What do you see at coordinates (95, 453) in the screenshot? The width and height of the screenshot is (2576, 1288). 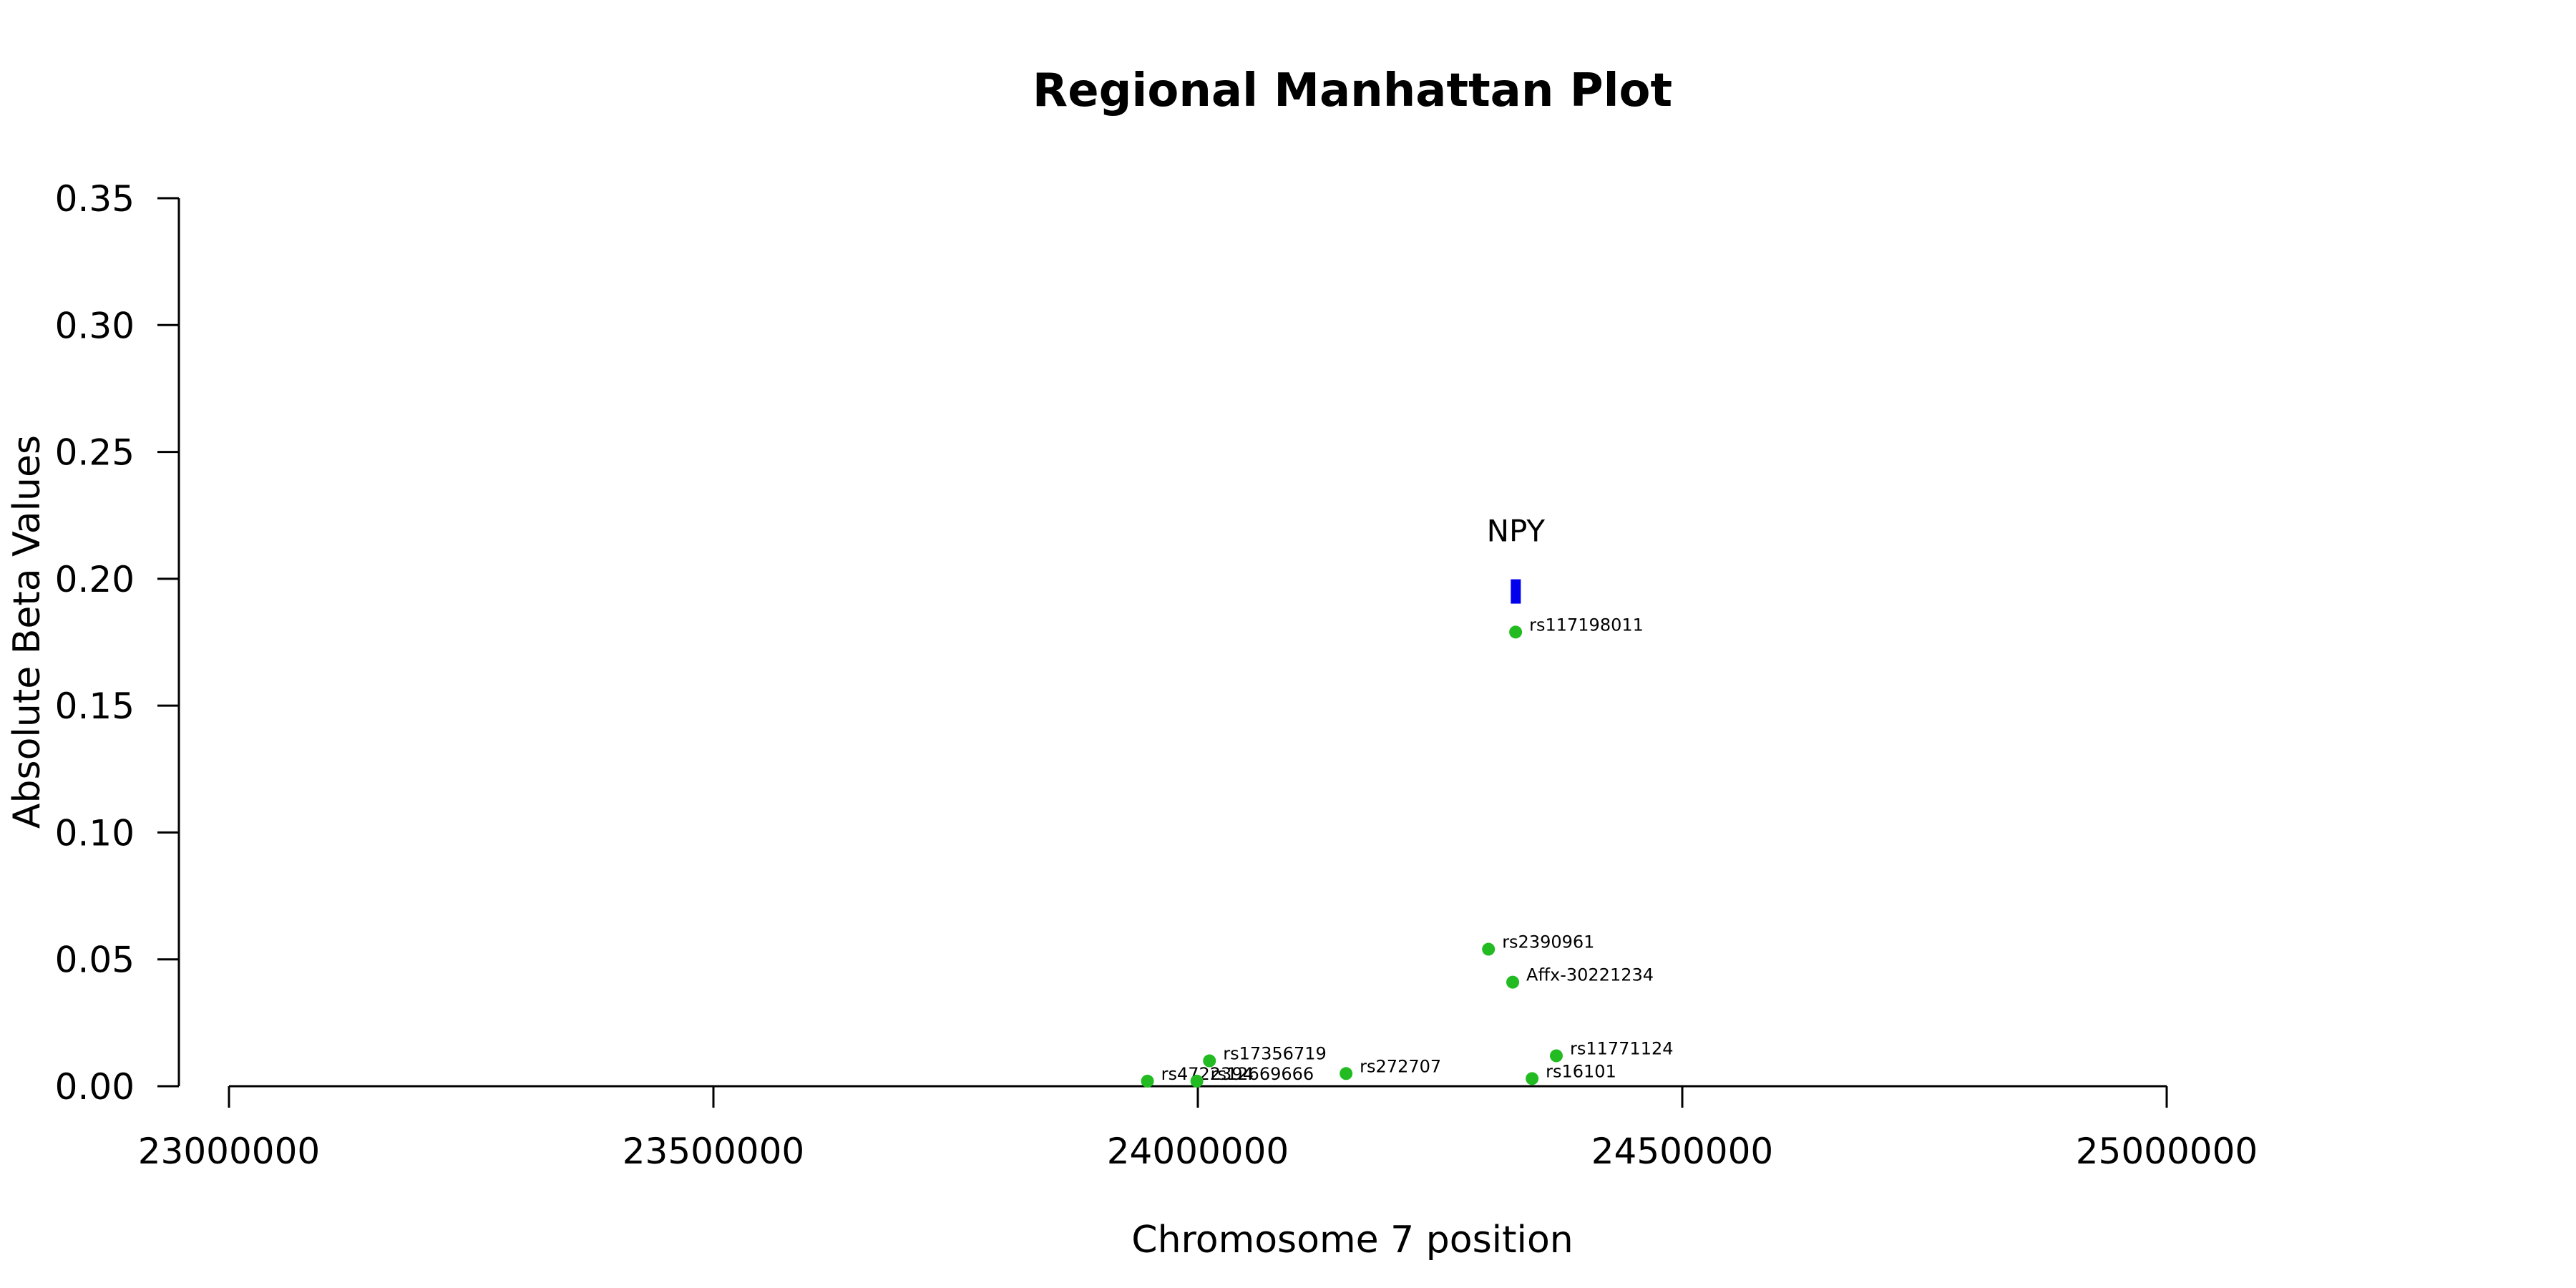 I see `y-tick-label: 0.25` at bounding box center [95, 453].